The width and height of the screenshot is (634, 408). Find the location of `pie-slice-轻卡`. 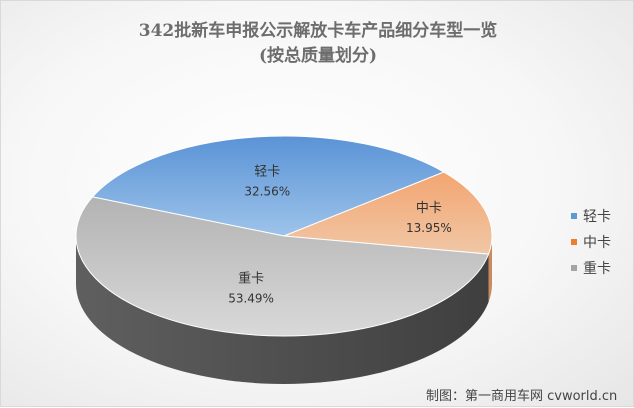

pie-slice-轻卡 is located at coordinates (268, 186).